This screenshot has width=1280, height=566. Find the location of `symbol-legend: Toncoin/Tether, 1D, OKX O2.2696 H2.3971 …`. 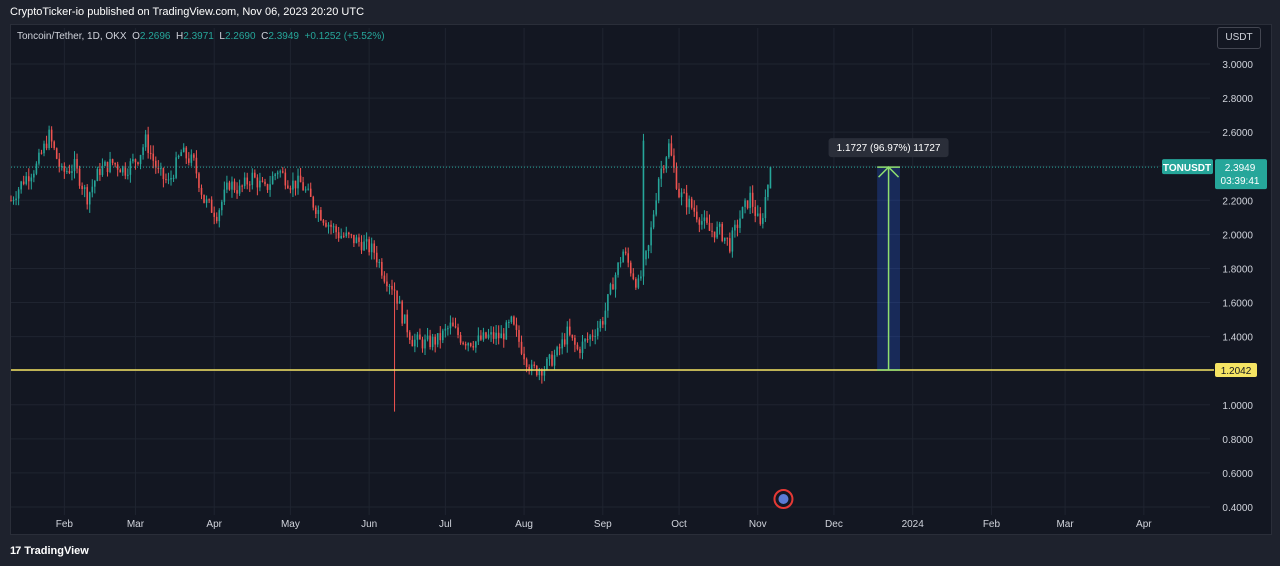

symbol-legend: Toncoin/Tether, 1D, OKX O2.2696 H2.3971 … is located at coordinates (201, 36).